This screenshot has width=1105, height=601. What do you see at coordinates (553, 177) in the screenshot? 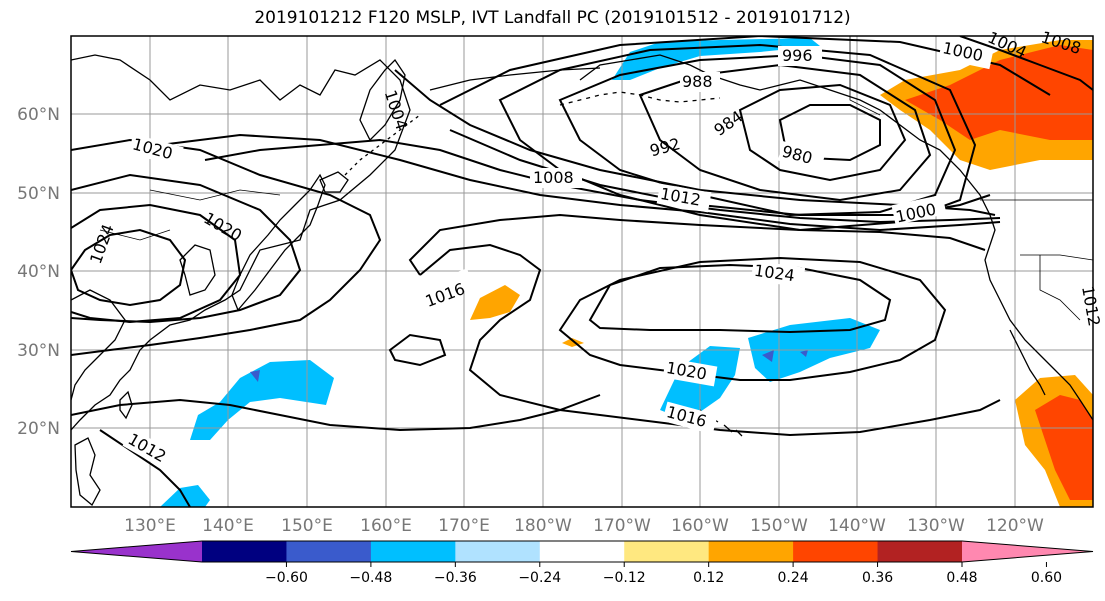
I see `contour-label-1008: 1008` at bounding box center [553, 177].